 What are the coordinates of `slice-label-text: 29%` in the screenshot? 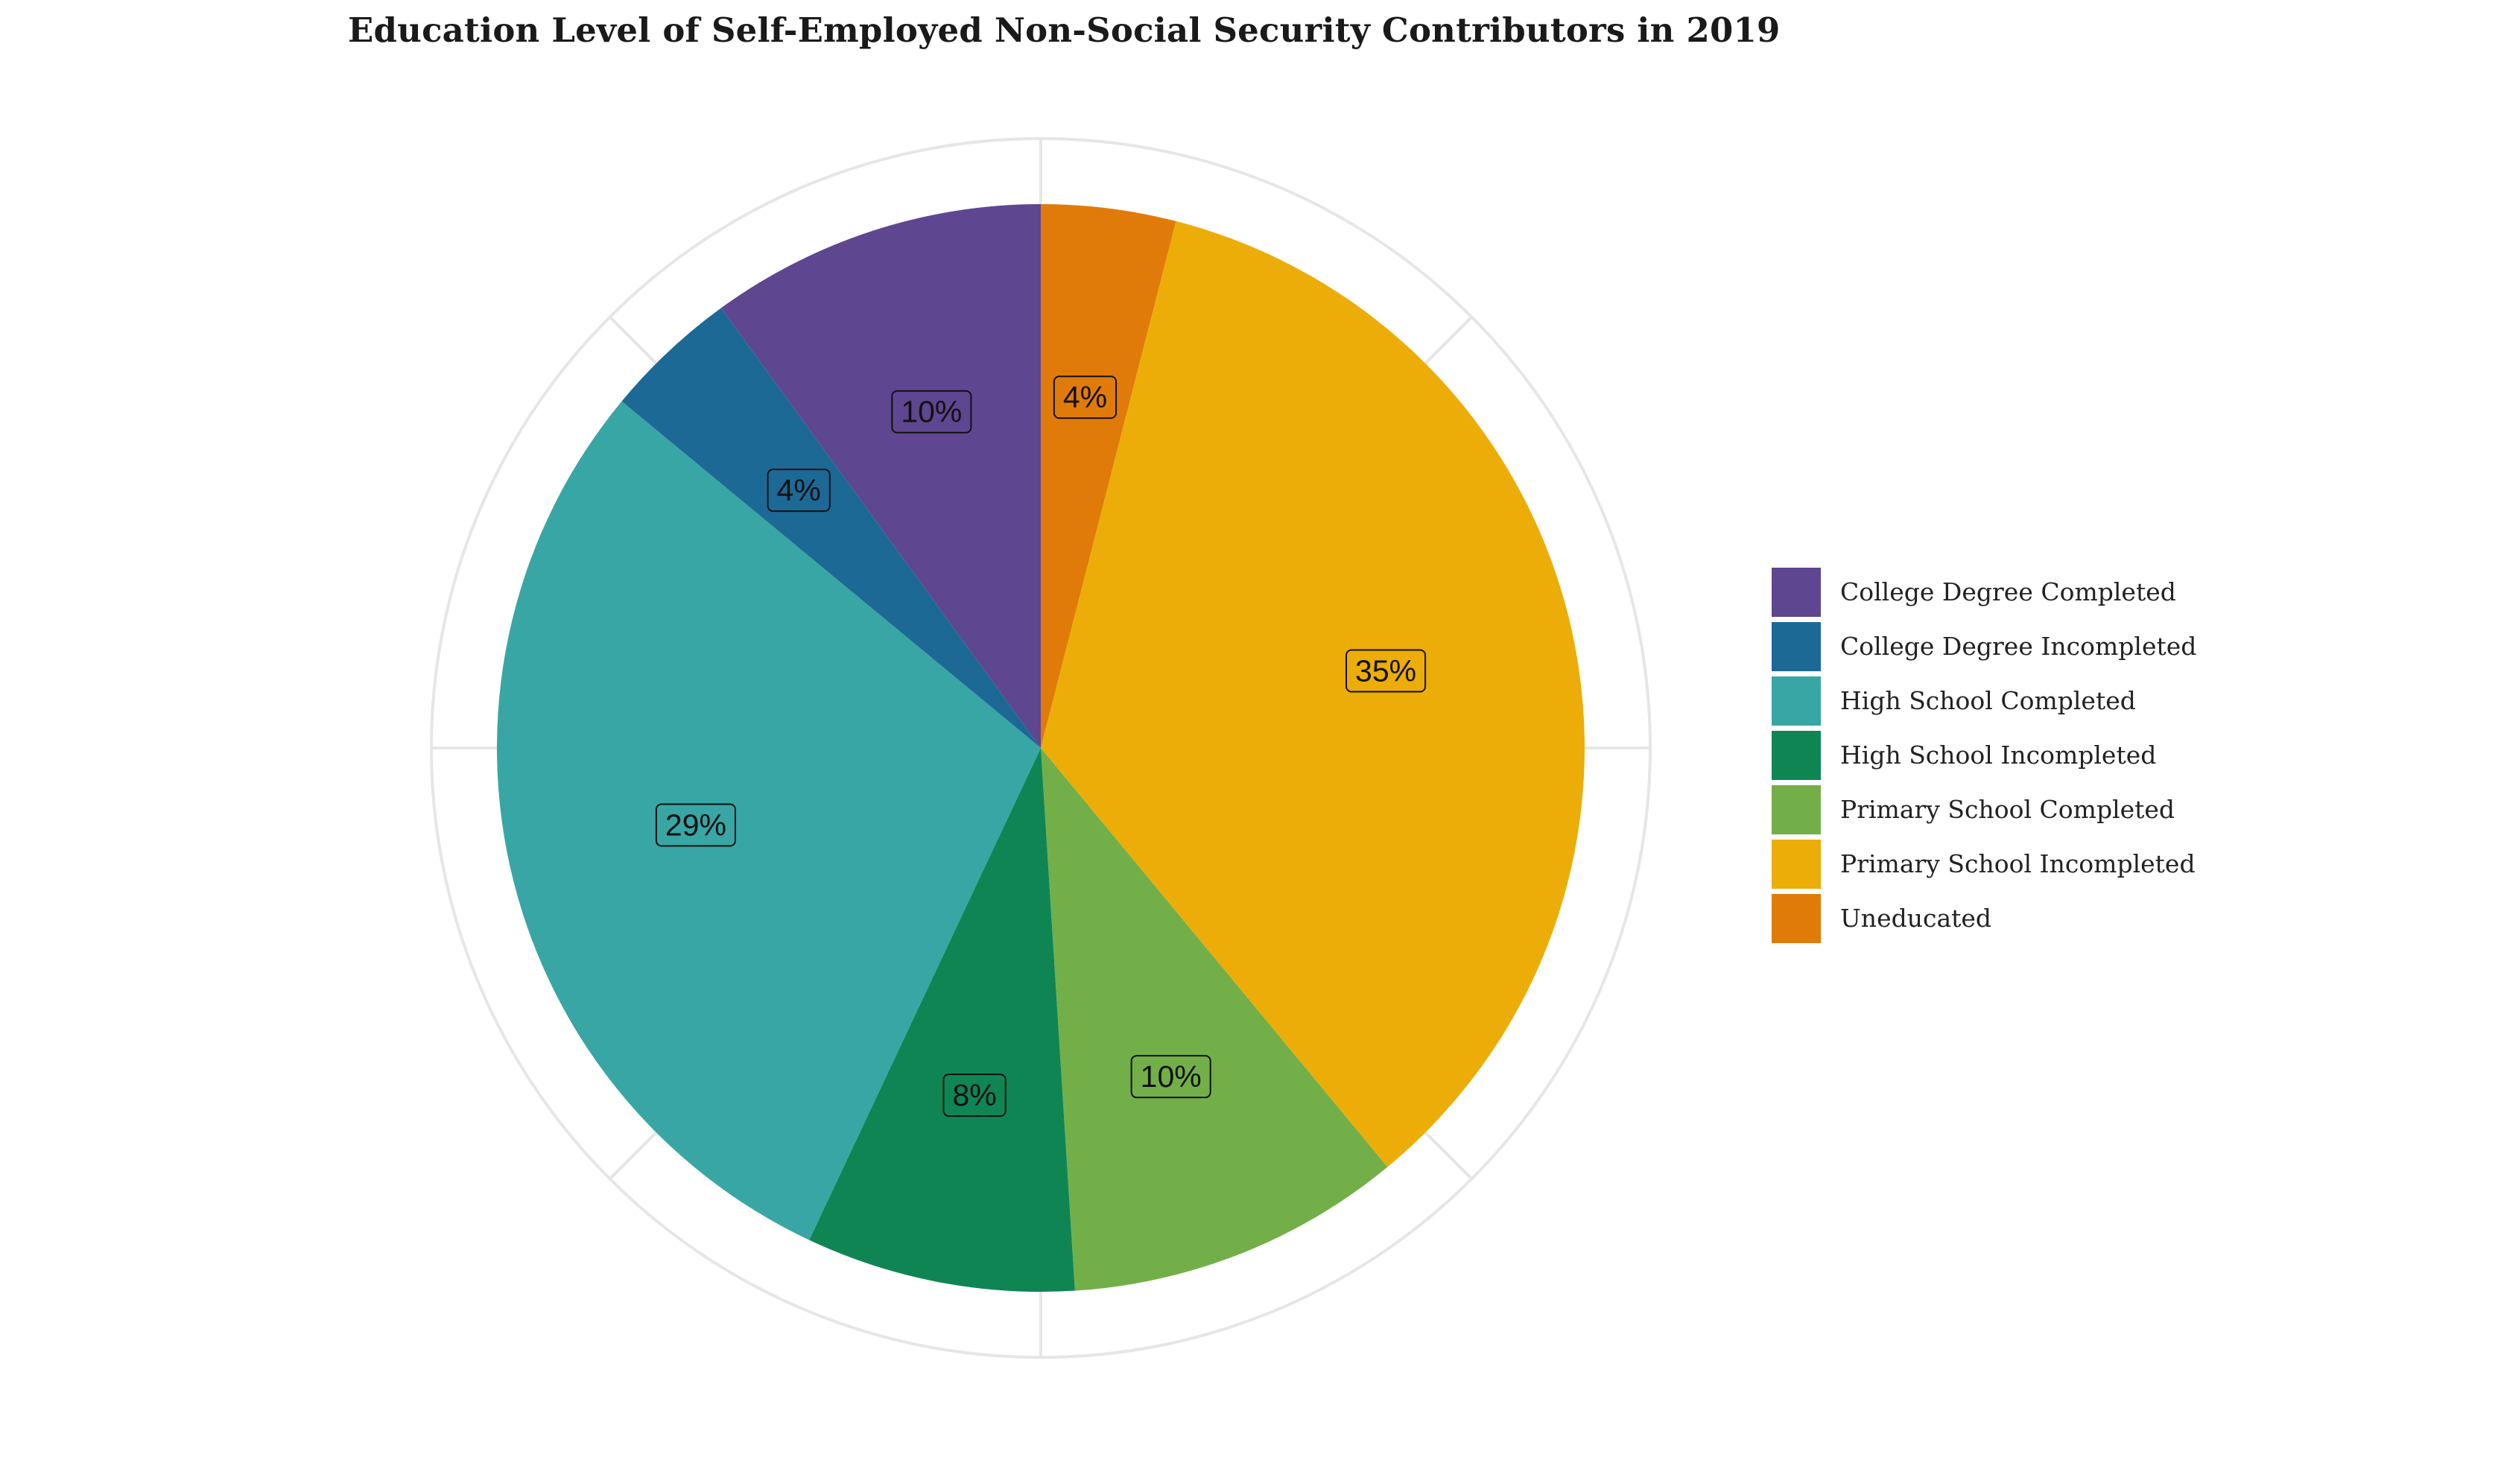 It's located at (695, 826).